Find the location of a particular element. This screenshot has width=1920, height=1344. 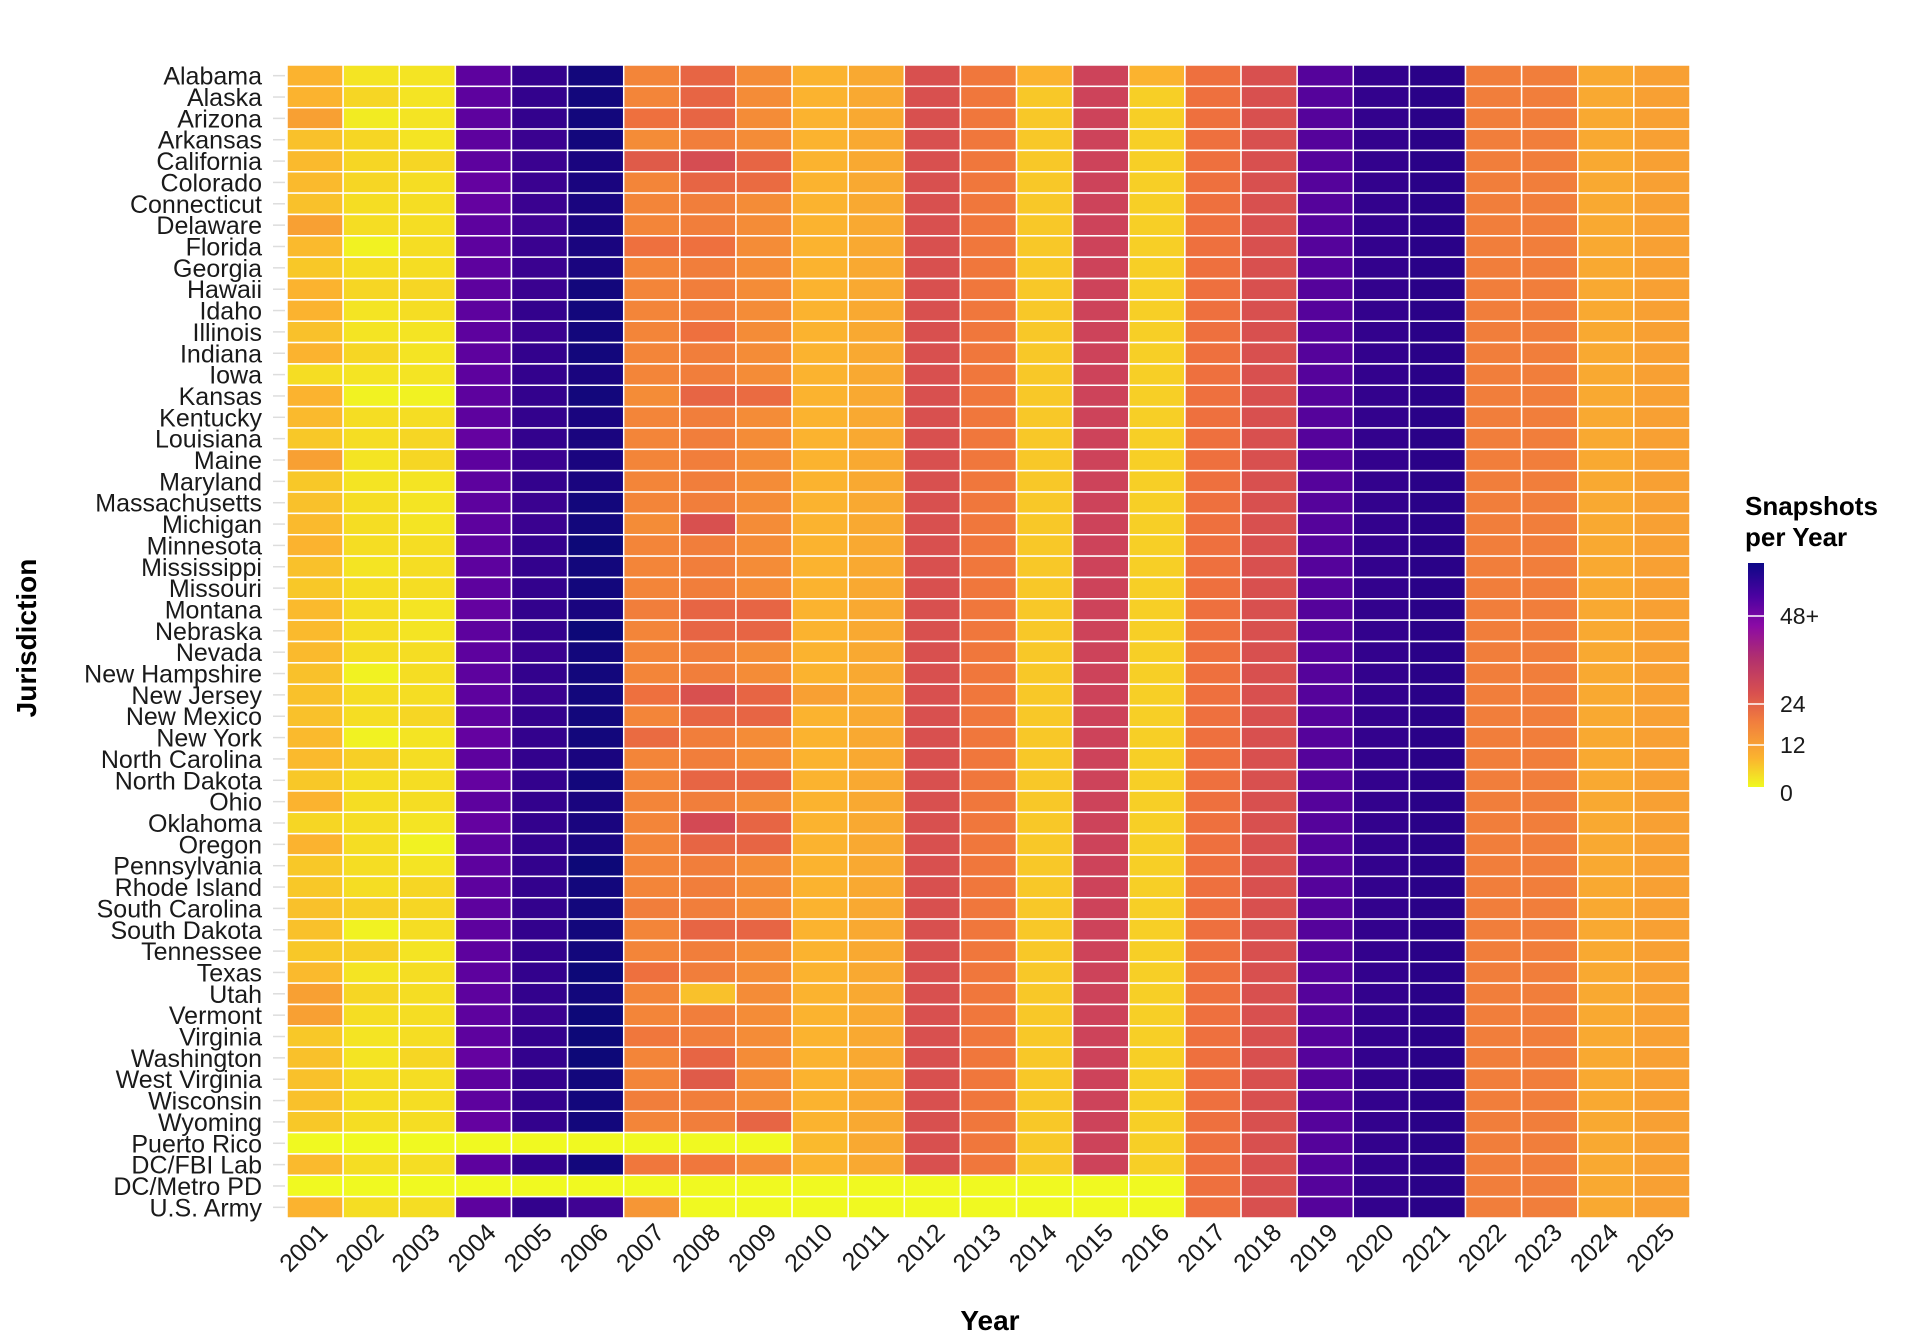

x-tick-label: 2020 is located at coordinates (1369, 1247).